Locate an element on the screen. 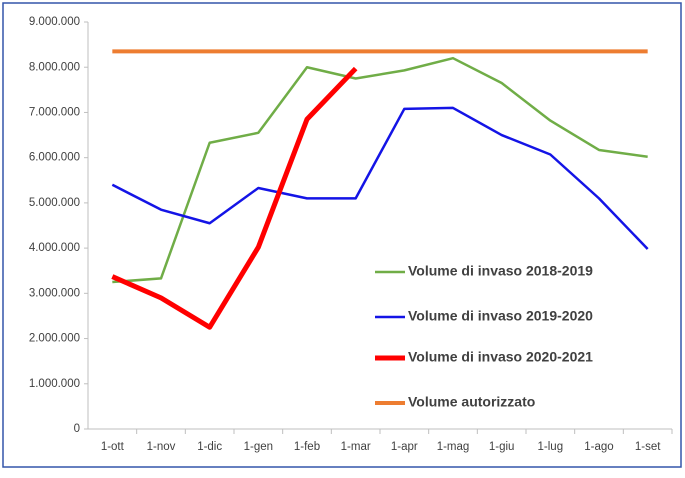 The width and height of the screenshot is (685, 478). y-tick-label: 5.000.000 is located at coordinates (54, 203).